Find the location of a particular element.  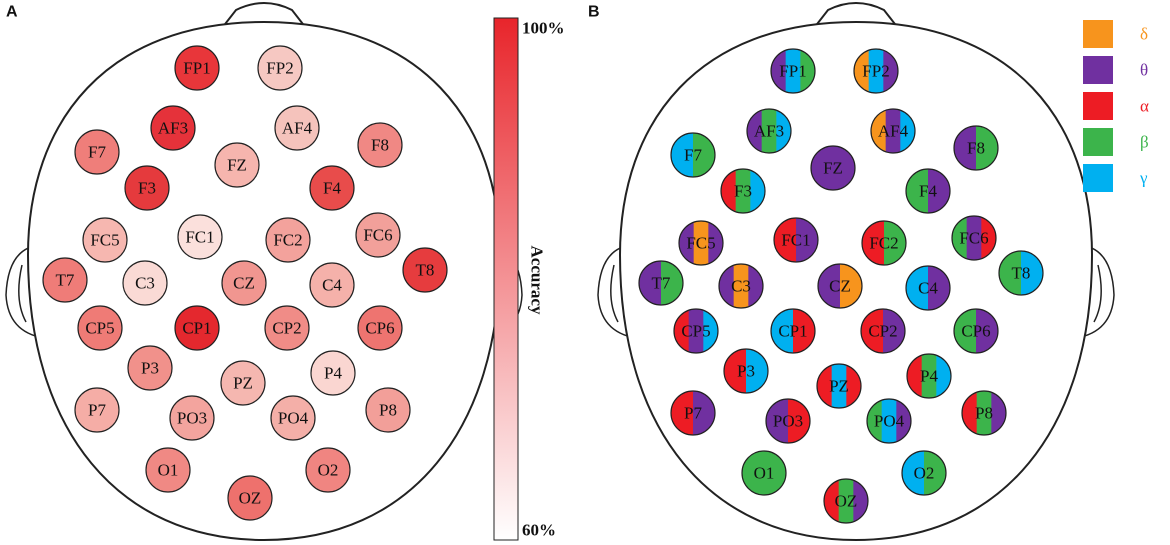

electrode-label: FZ is located at coordinates (833, 168).